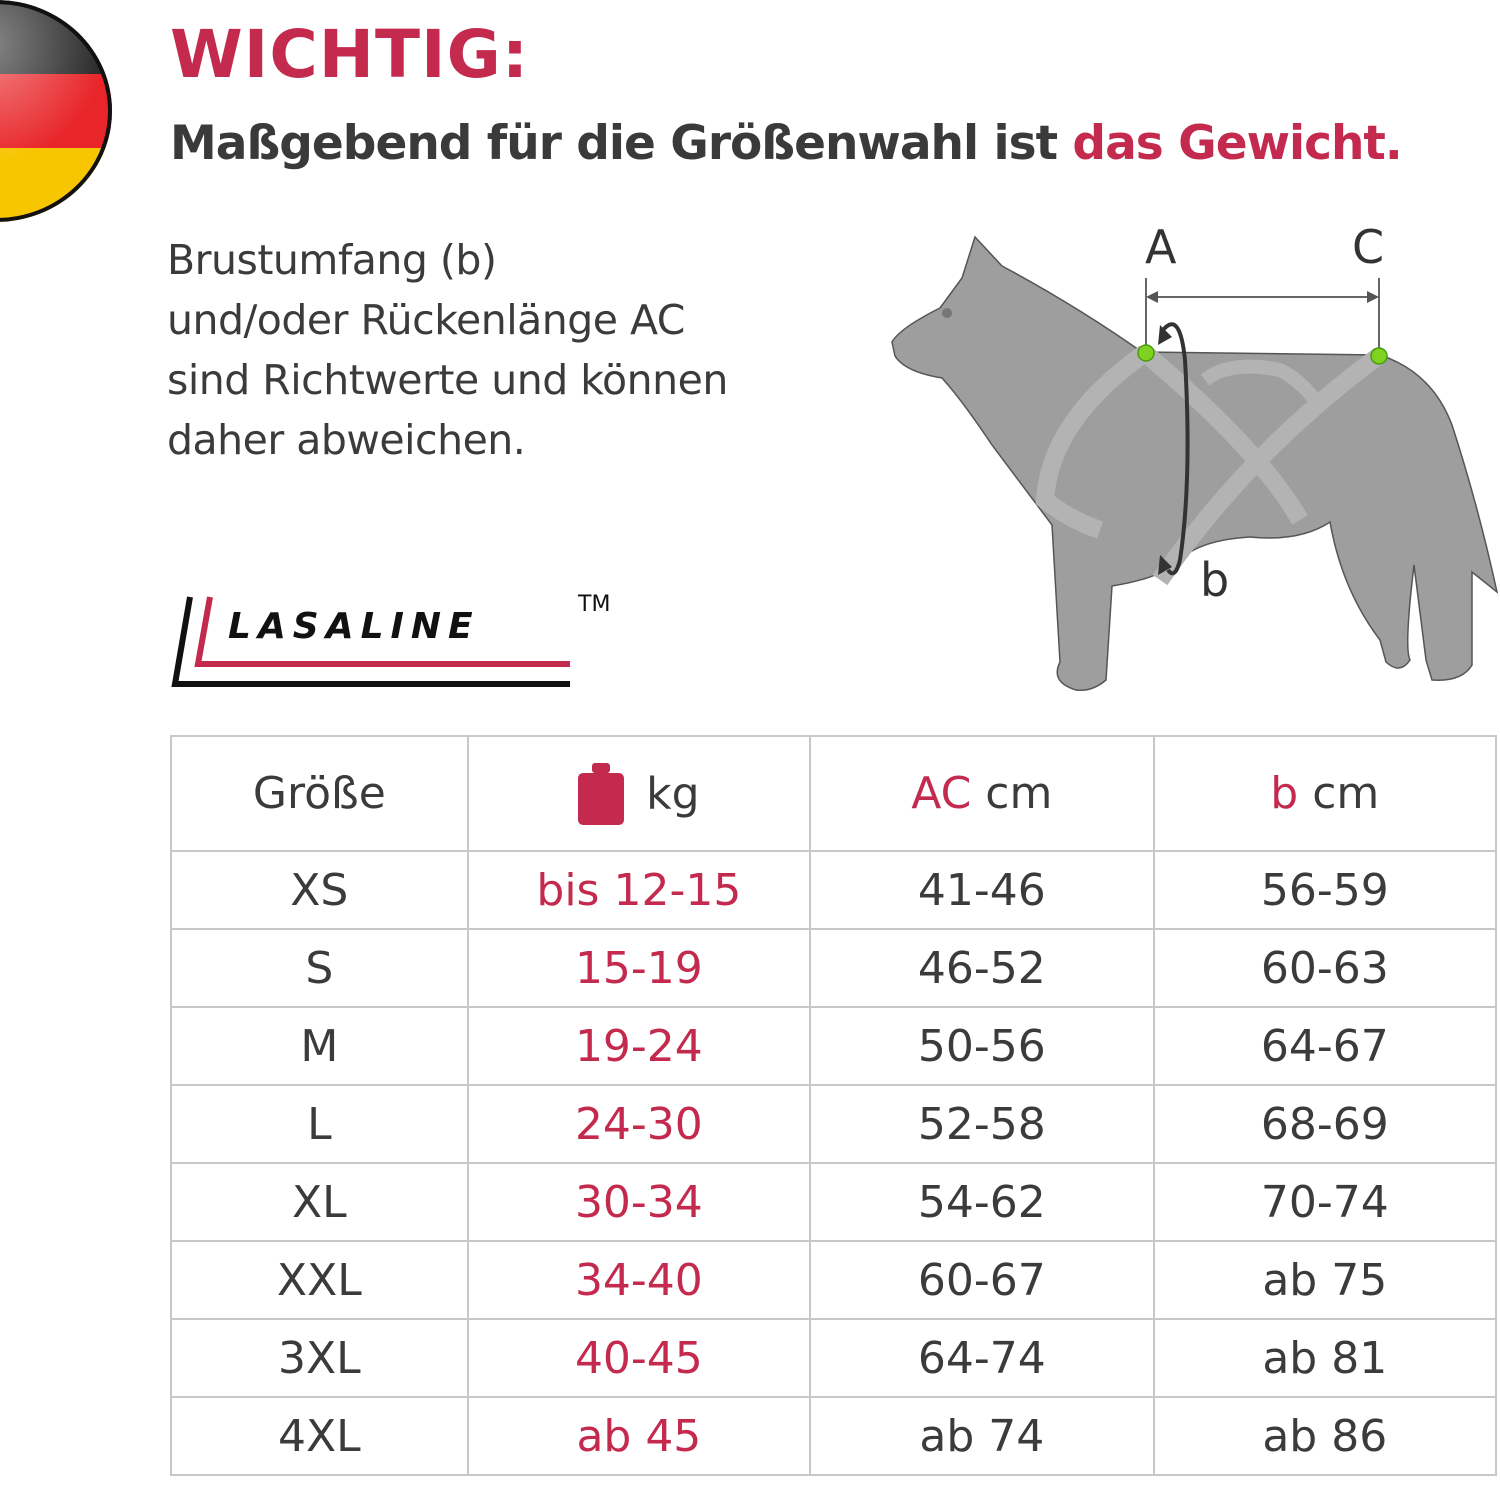  I want to click on cell-kg: 15-19, so click(639, 968).